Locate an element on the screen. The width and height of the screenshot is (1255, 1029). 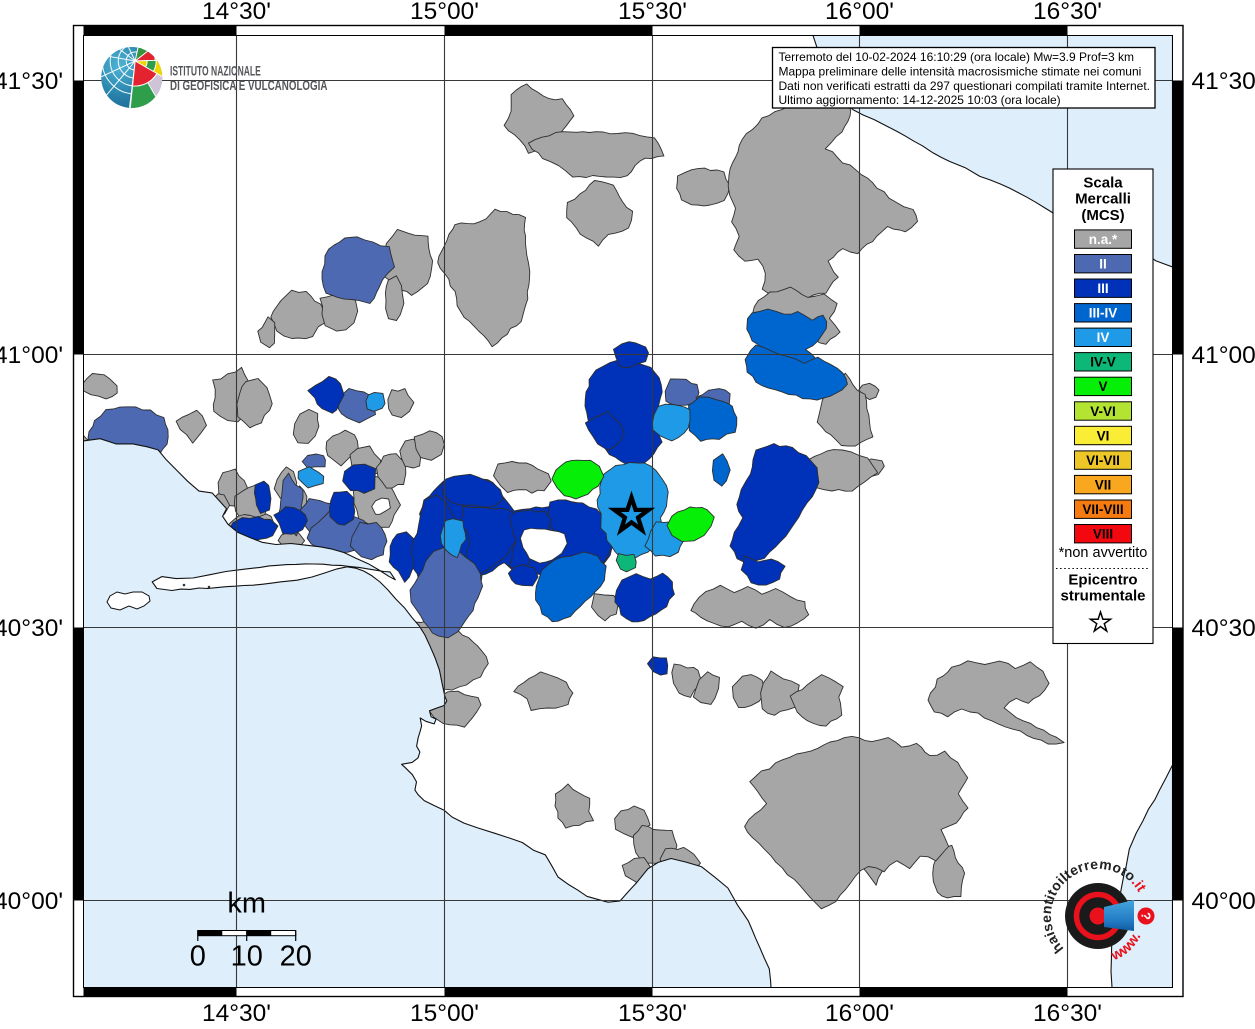
svg-text: 10 is located at coordinates (247, 957).